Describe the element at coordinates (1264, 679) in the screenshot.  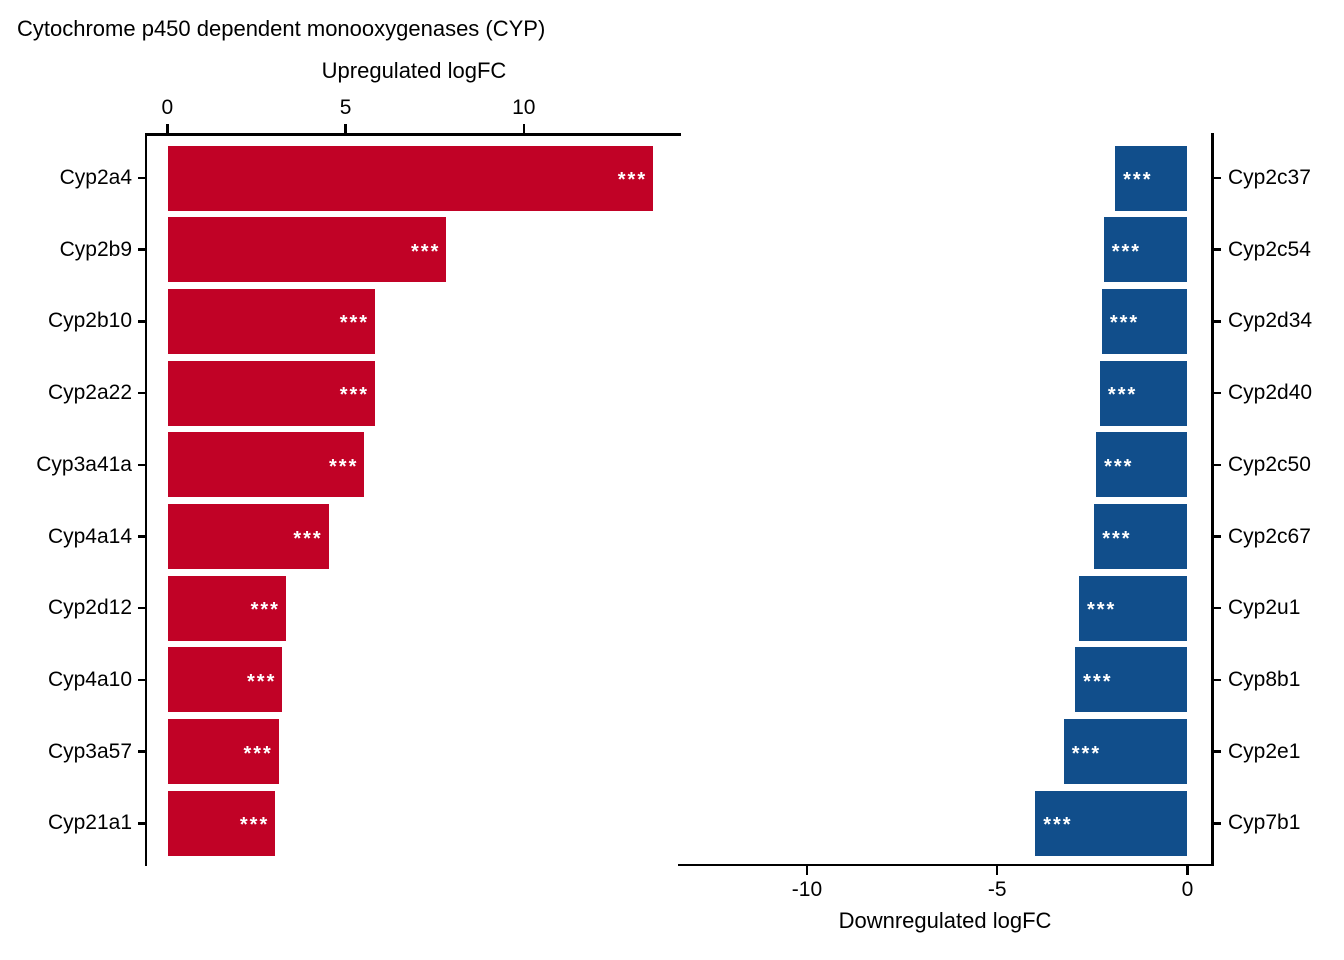
I see `gene-label-Cyp8b1: Cyp8b1` at that location.